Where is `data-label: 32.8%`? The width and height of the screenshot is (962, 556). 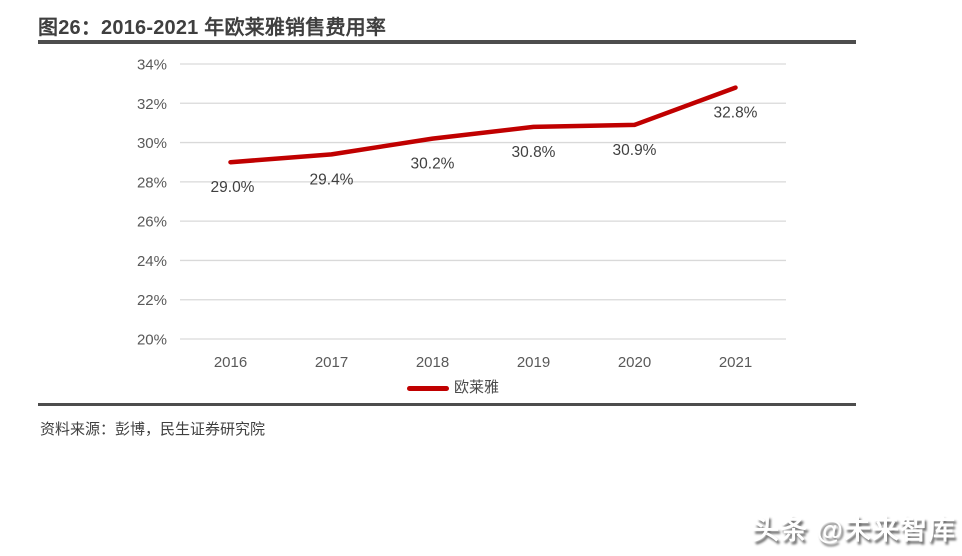 data-label: 32.8% is located at coordinates (736, 113).